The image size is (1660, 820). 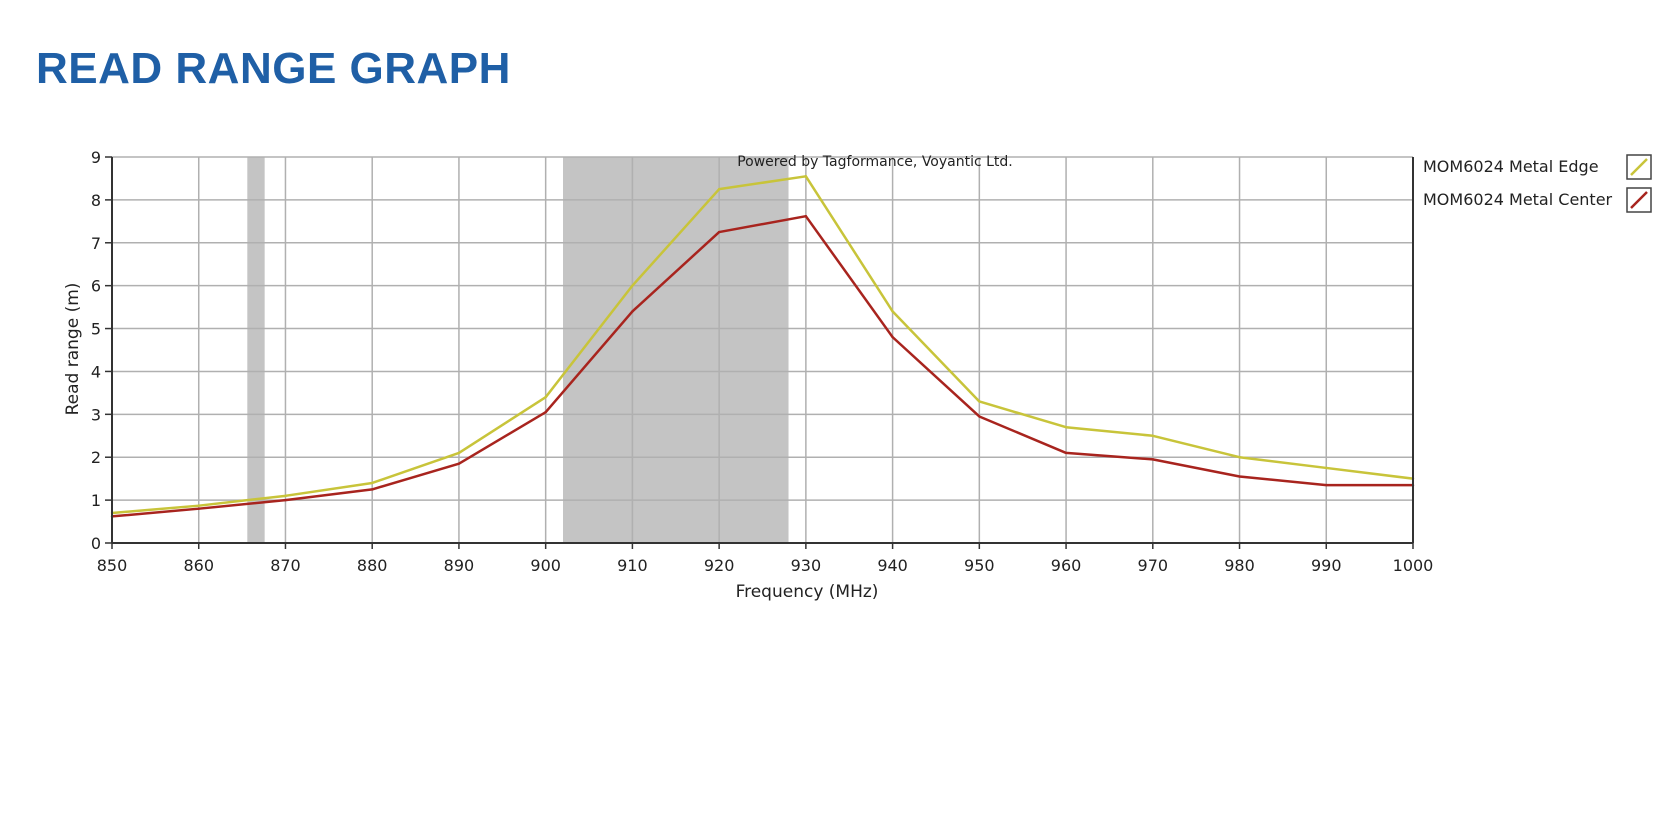 I want to click on legend-label: MOM6024 Metal Center, so click(x=1518, y=199).